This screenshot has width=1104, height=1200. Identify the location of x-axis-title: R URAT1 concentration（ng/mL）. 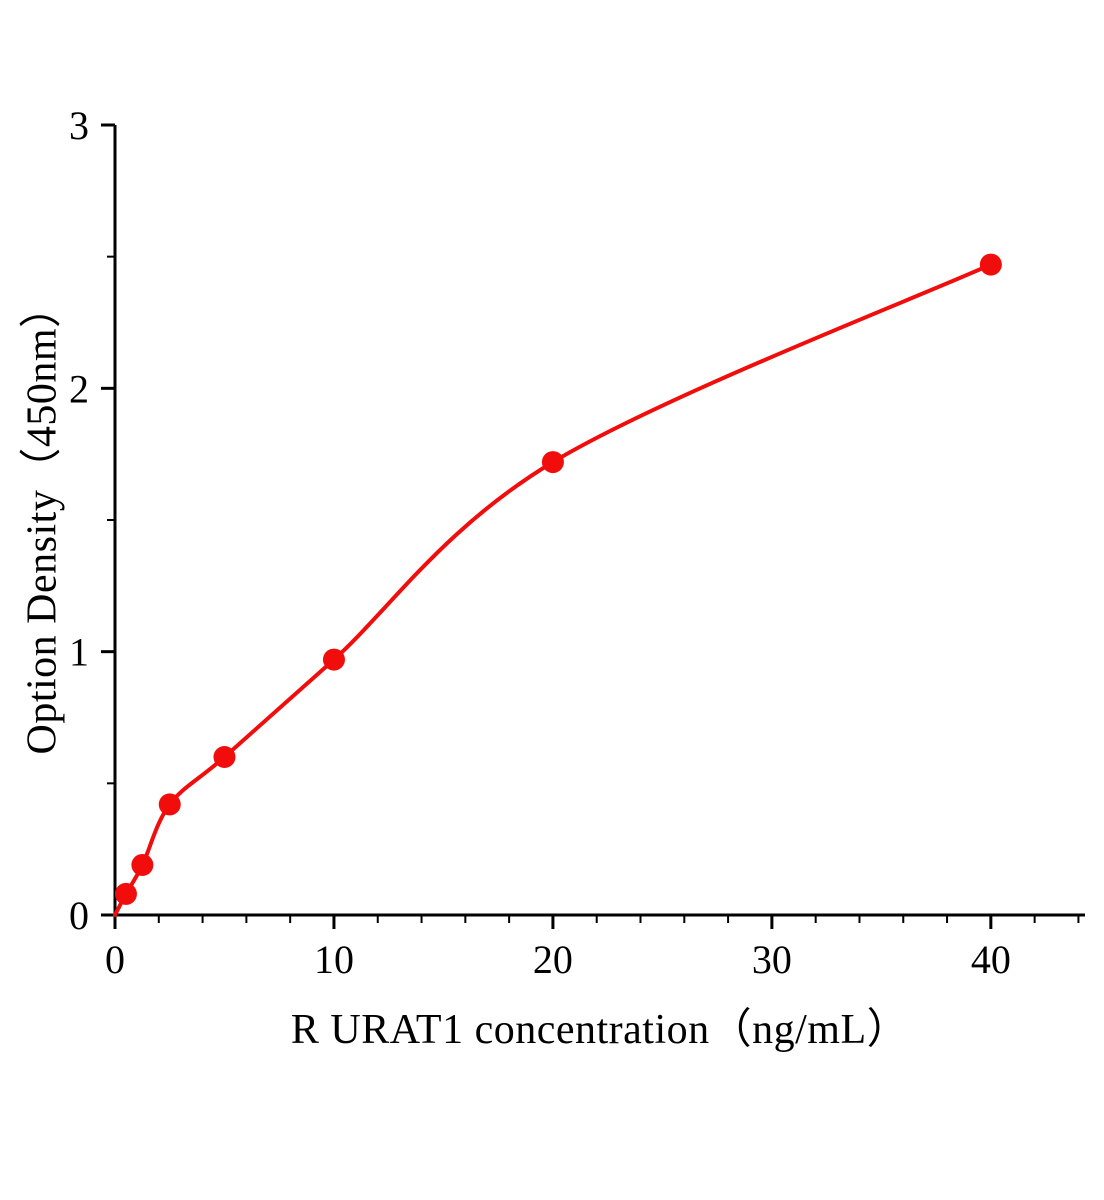
(600, 1030).